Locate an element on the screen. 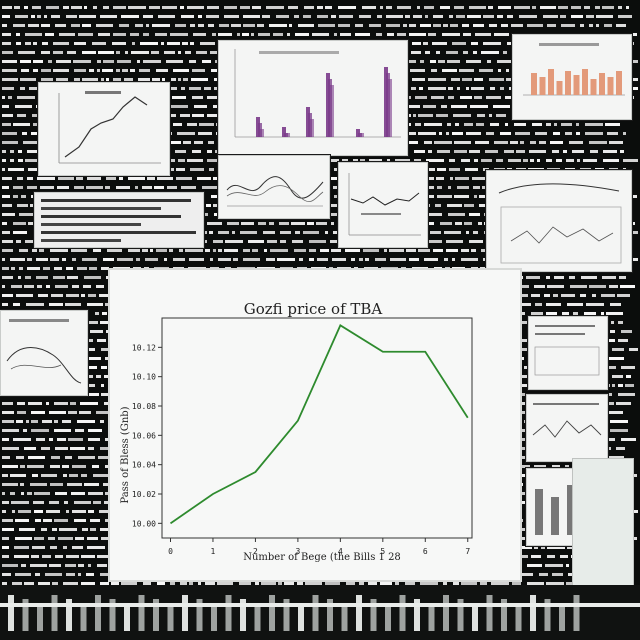 The width and height of the screenshot is (640, 640). orange-bar is located at coordinates (542, 86).